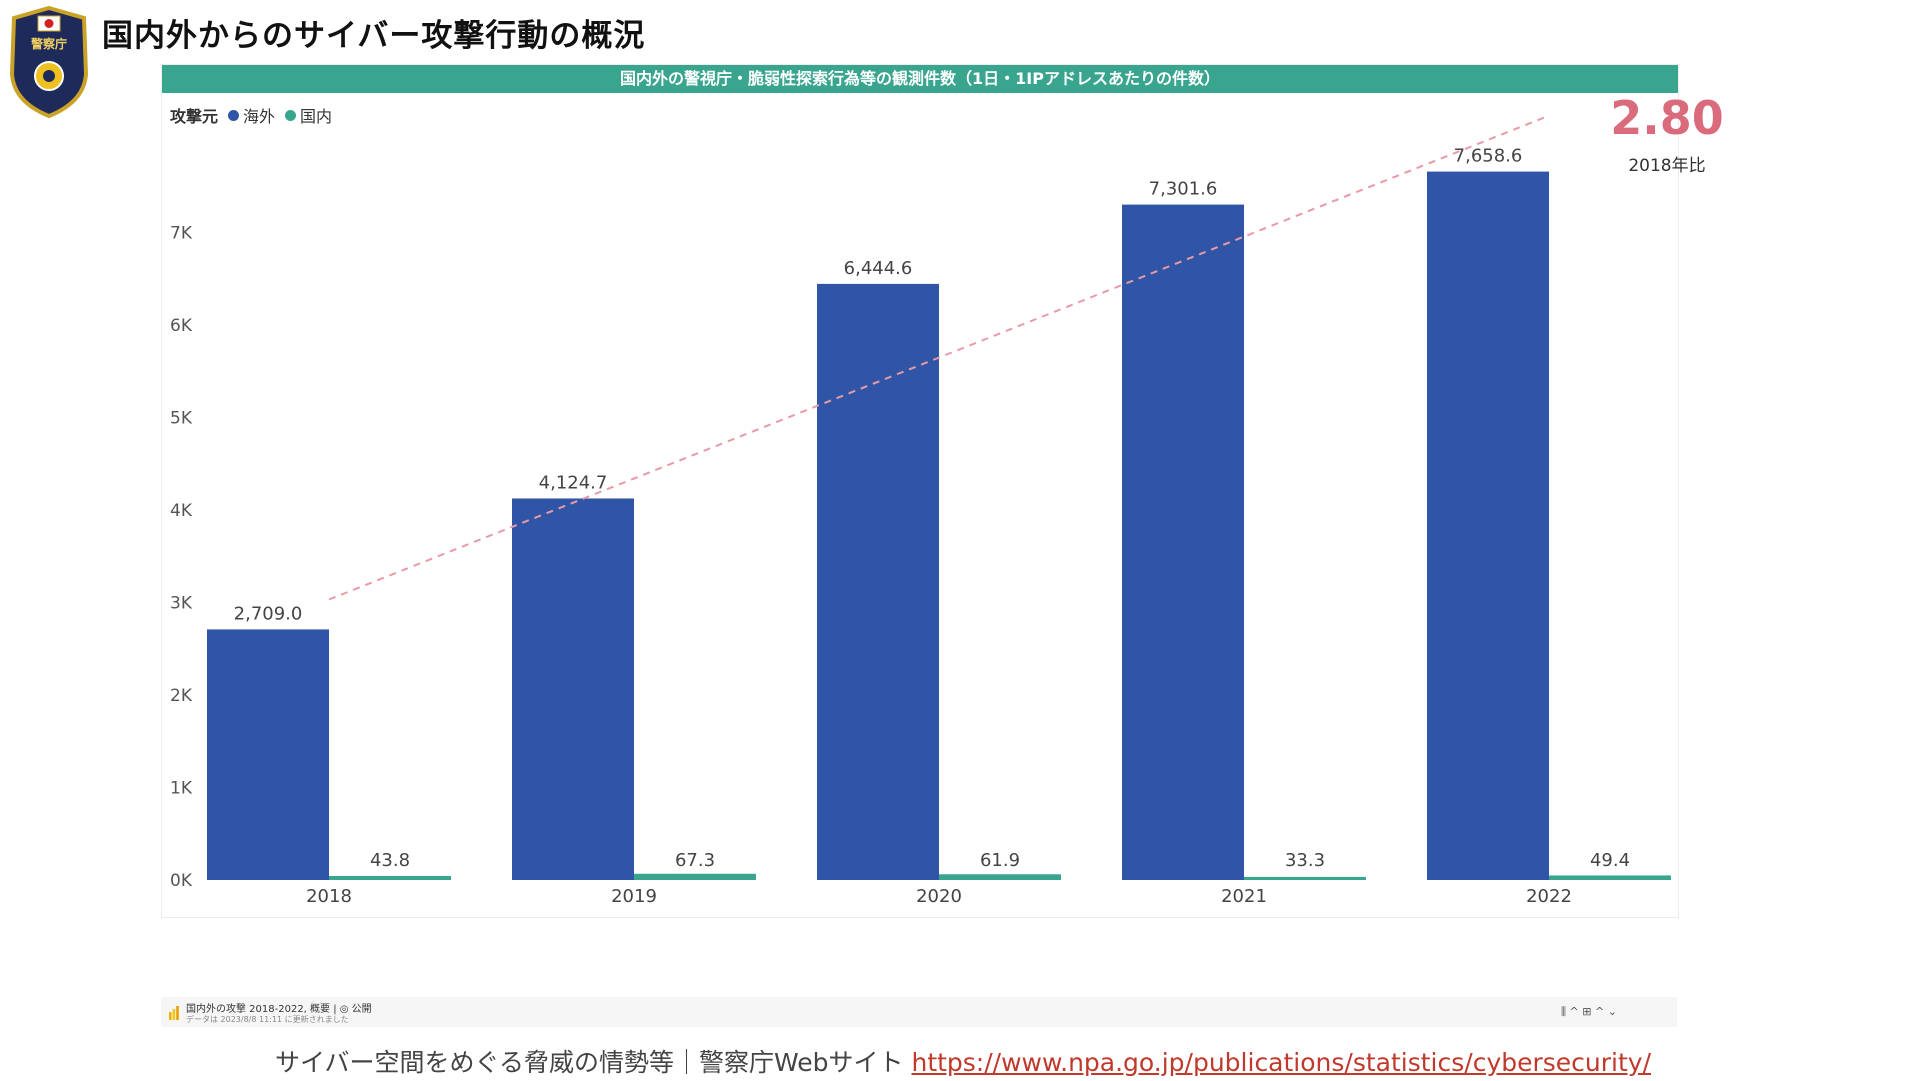 The image size is (1920, 1081). Describe the element at coordinates (1488, 156) in the screenshot. I see `data-label-overseas: 7,658.6` at that location.